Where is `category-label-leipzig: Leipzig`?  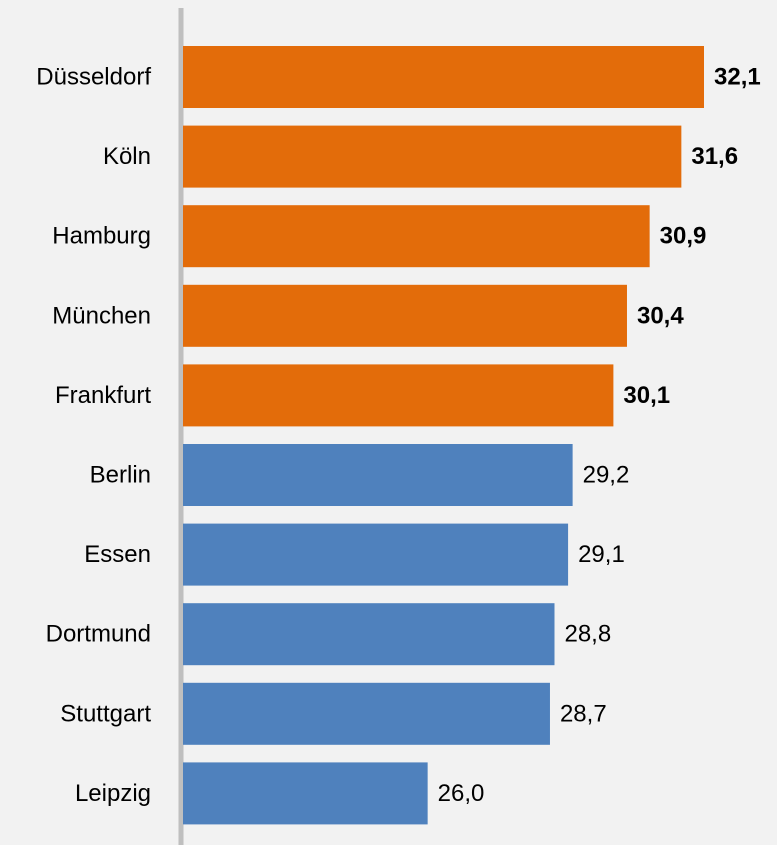 category-label-leipzig: Leipzig is located at coordinates (113, 793).